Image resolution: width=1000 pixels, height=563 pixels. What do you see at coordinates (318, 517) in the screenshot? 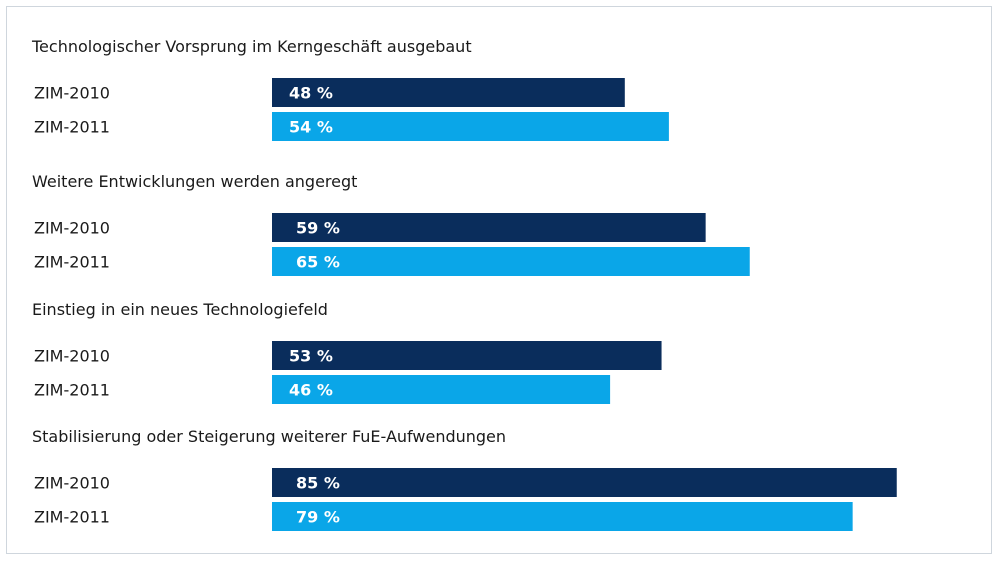
I see `value-label: 79 %` at bounding box center [318, 517].